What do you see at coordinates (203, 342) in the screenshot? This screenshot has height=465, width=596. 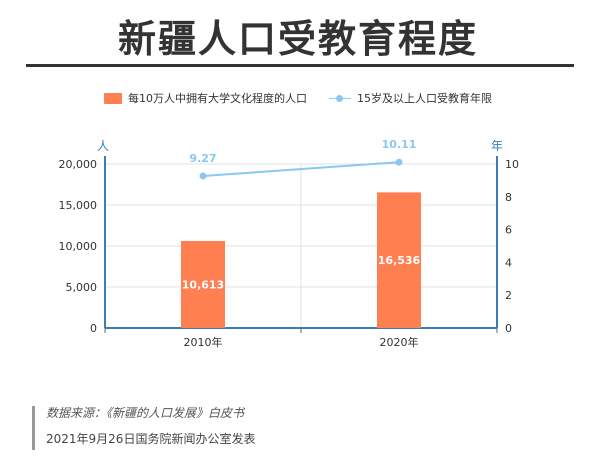 I see `x-tick-label: 2010年` at bounding box center [203, 342].